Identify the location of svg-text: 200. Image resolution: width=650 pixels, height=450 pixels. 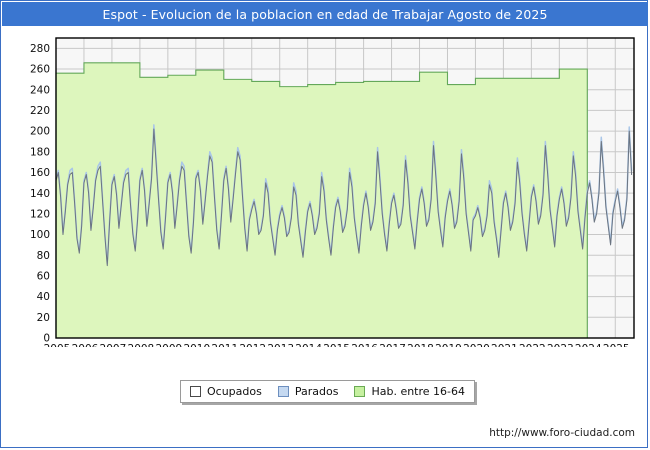
(40, 132).